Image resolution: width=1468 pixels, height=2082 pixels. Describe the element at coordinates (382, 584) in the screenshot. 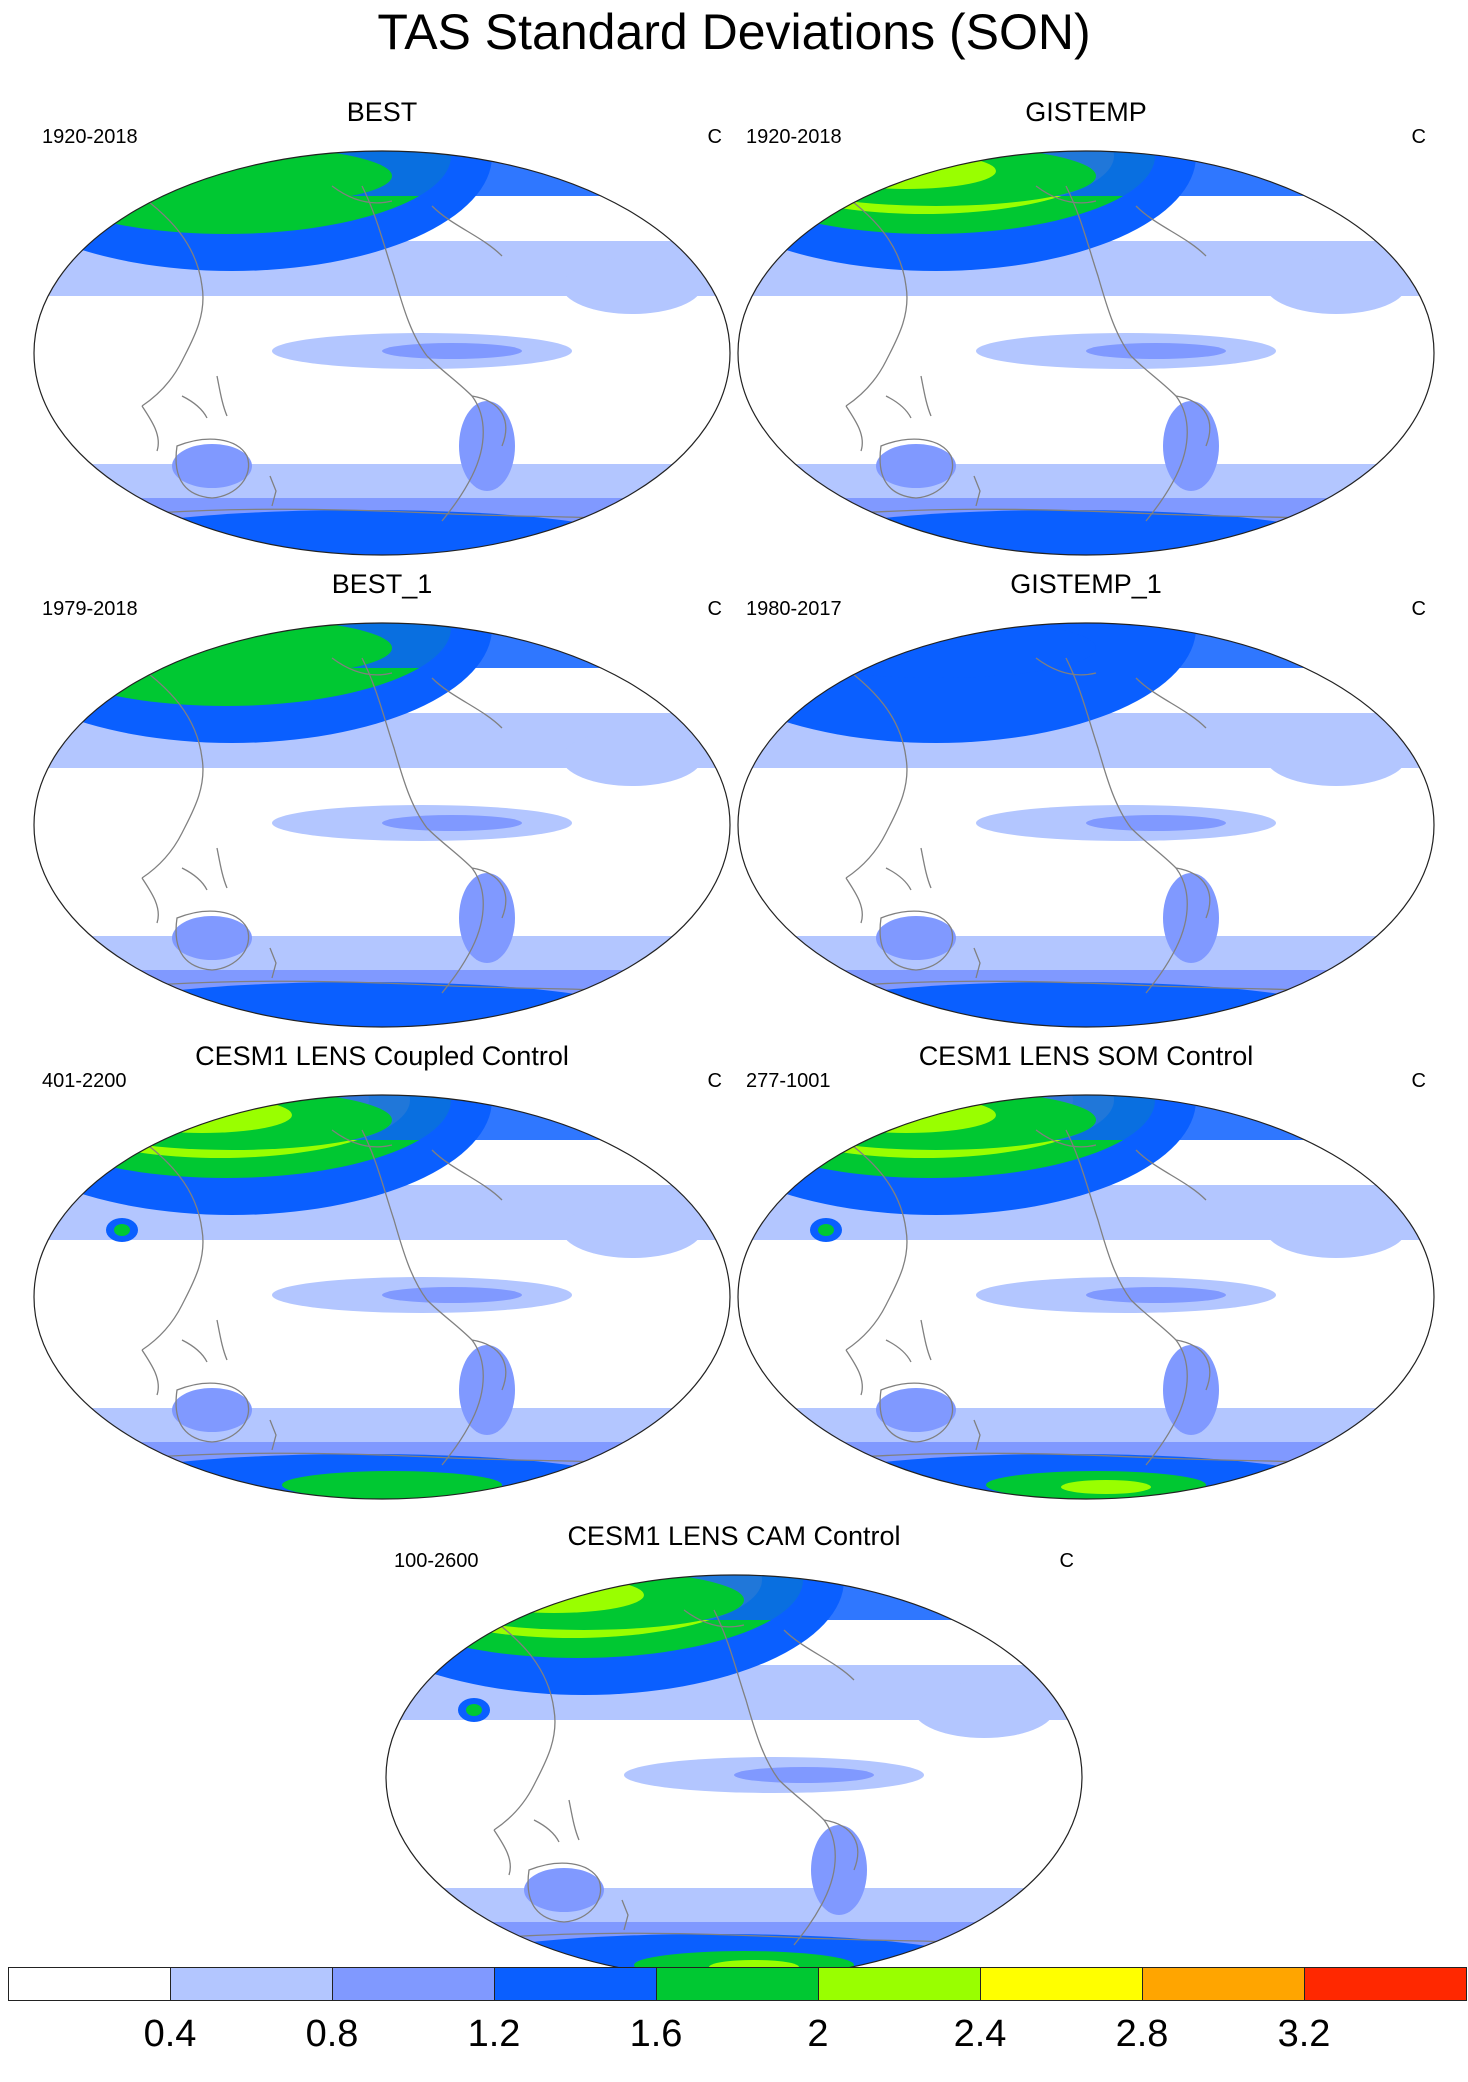

I see `panel-title: BEST_1` at that location.